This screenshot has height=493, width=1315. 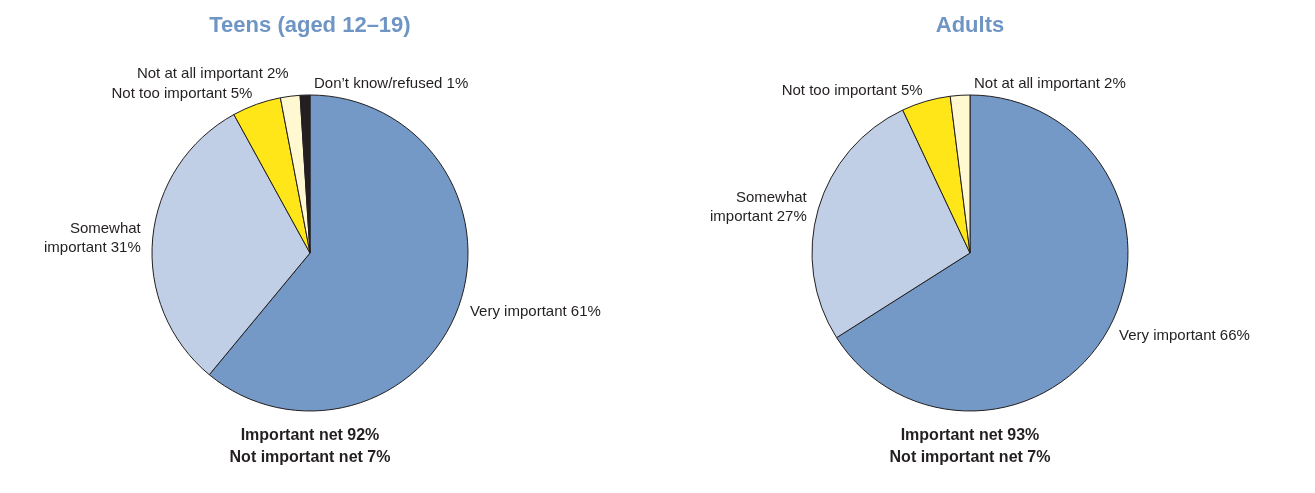 I want to click on slice-label: Somewhat important 31%, so click(x=93, y=237).